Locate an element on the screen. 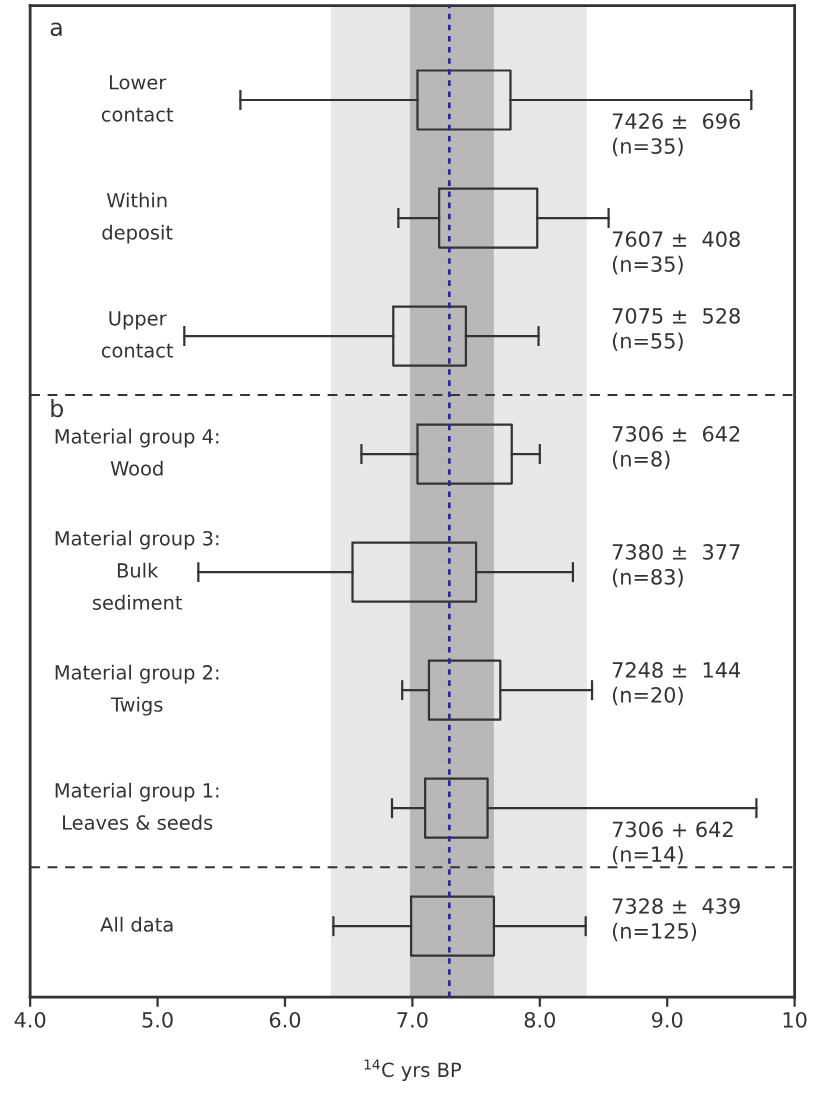 The image size is (815, 1114). x-tick-label: 5.0 is located at coordinates (157, 1019).